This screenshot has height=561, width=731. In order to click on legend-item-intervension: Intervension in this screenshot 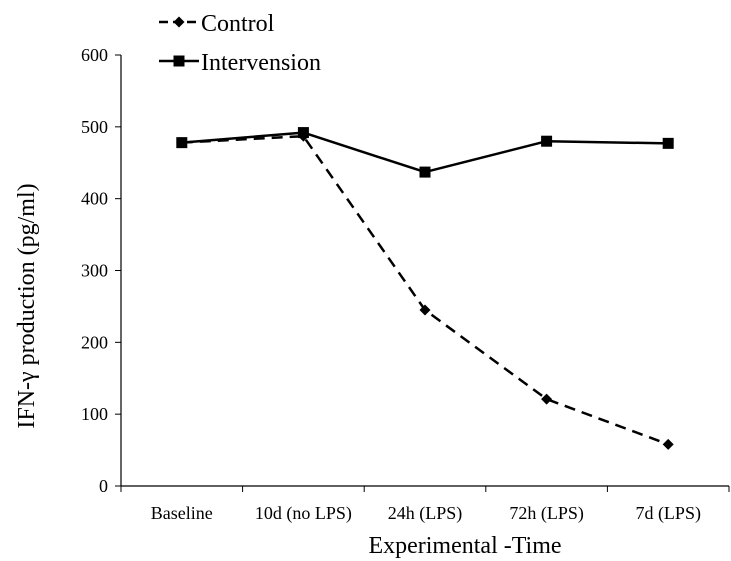, I will do `click(240, 63)`.